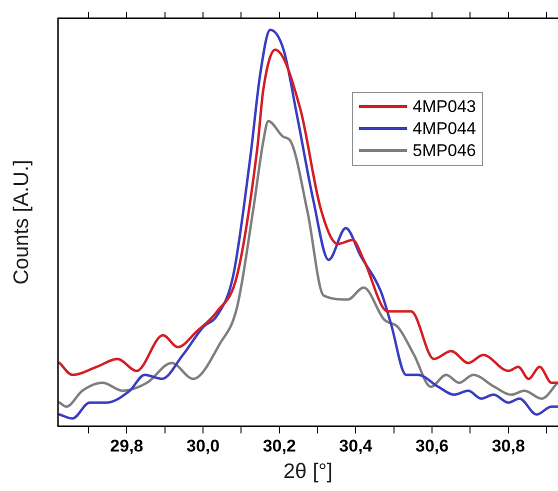  Describe the element at coordinates (444, 129) in the screenshot. I see `legend-label: 4MP044` at that location.